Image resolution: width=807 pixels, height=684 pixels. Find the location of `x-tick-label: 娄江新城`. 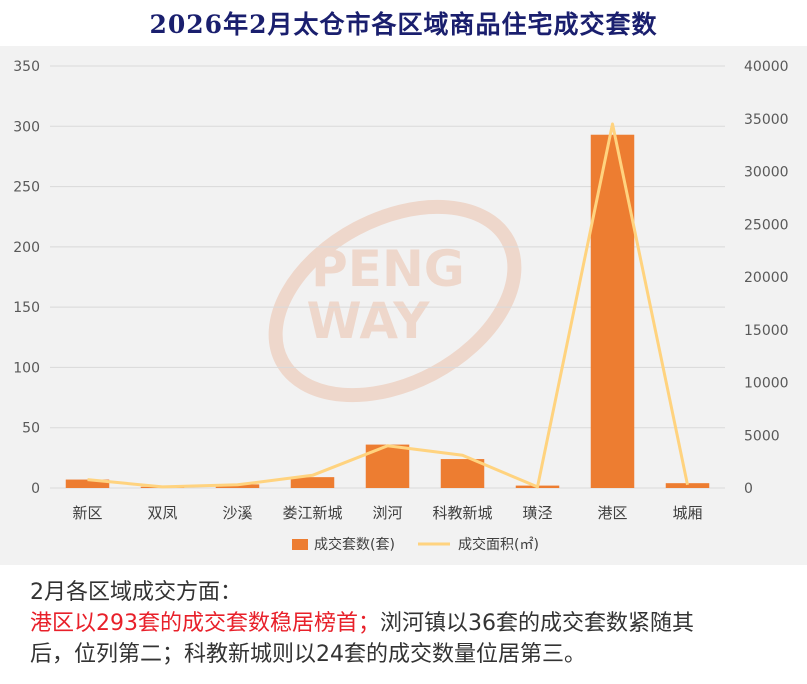

x-tick-label: 娄江新城 is located at coordinates (312, 513).